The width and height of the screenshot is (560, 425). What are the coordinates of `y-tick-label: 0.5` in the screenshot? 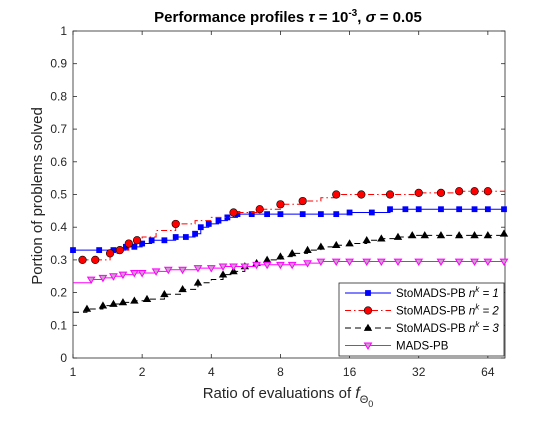 It's located at (58, 195).